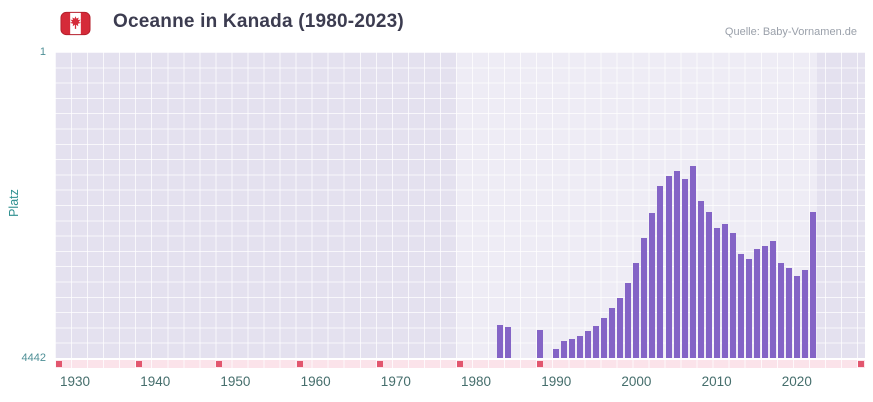 This screenshot has height=402, width=873. I want to click on bar-2010, so click(716, 293).